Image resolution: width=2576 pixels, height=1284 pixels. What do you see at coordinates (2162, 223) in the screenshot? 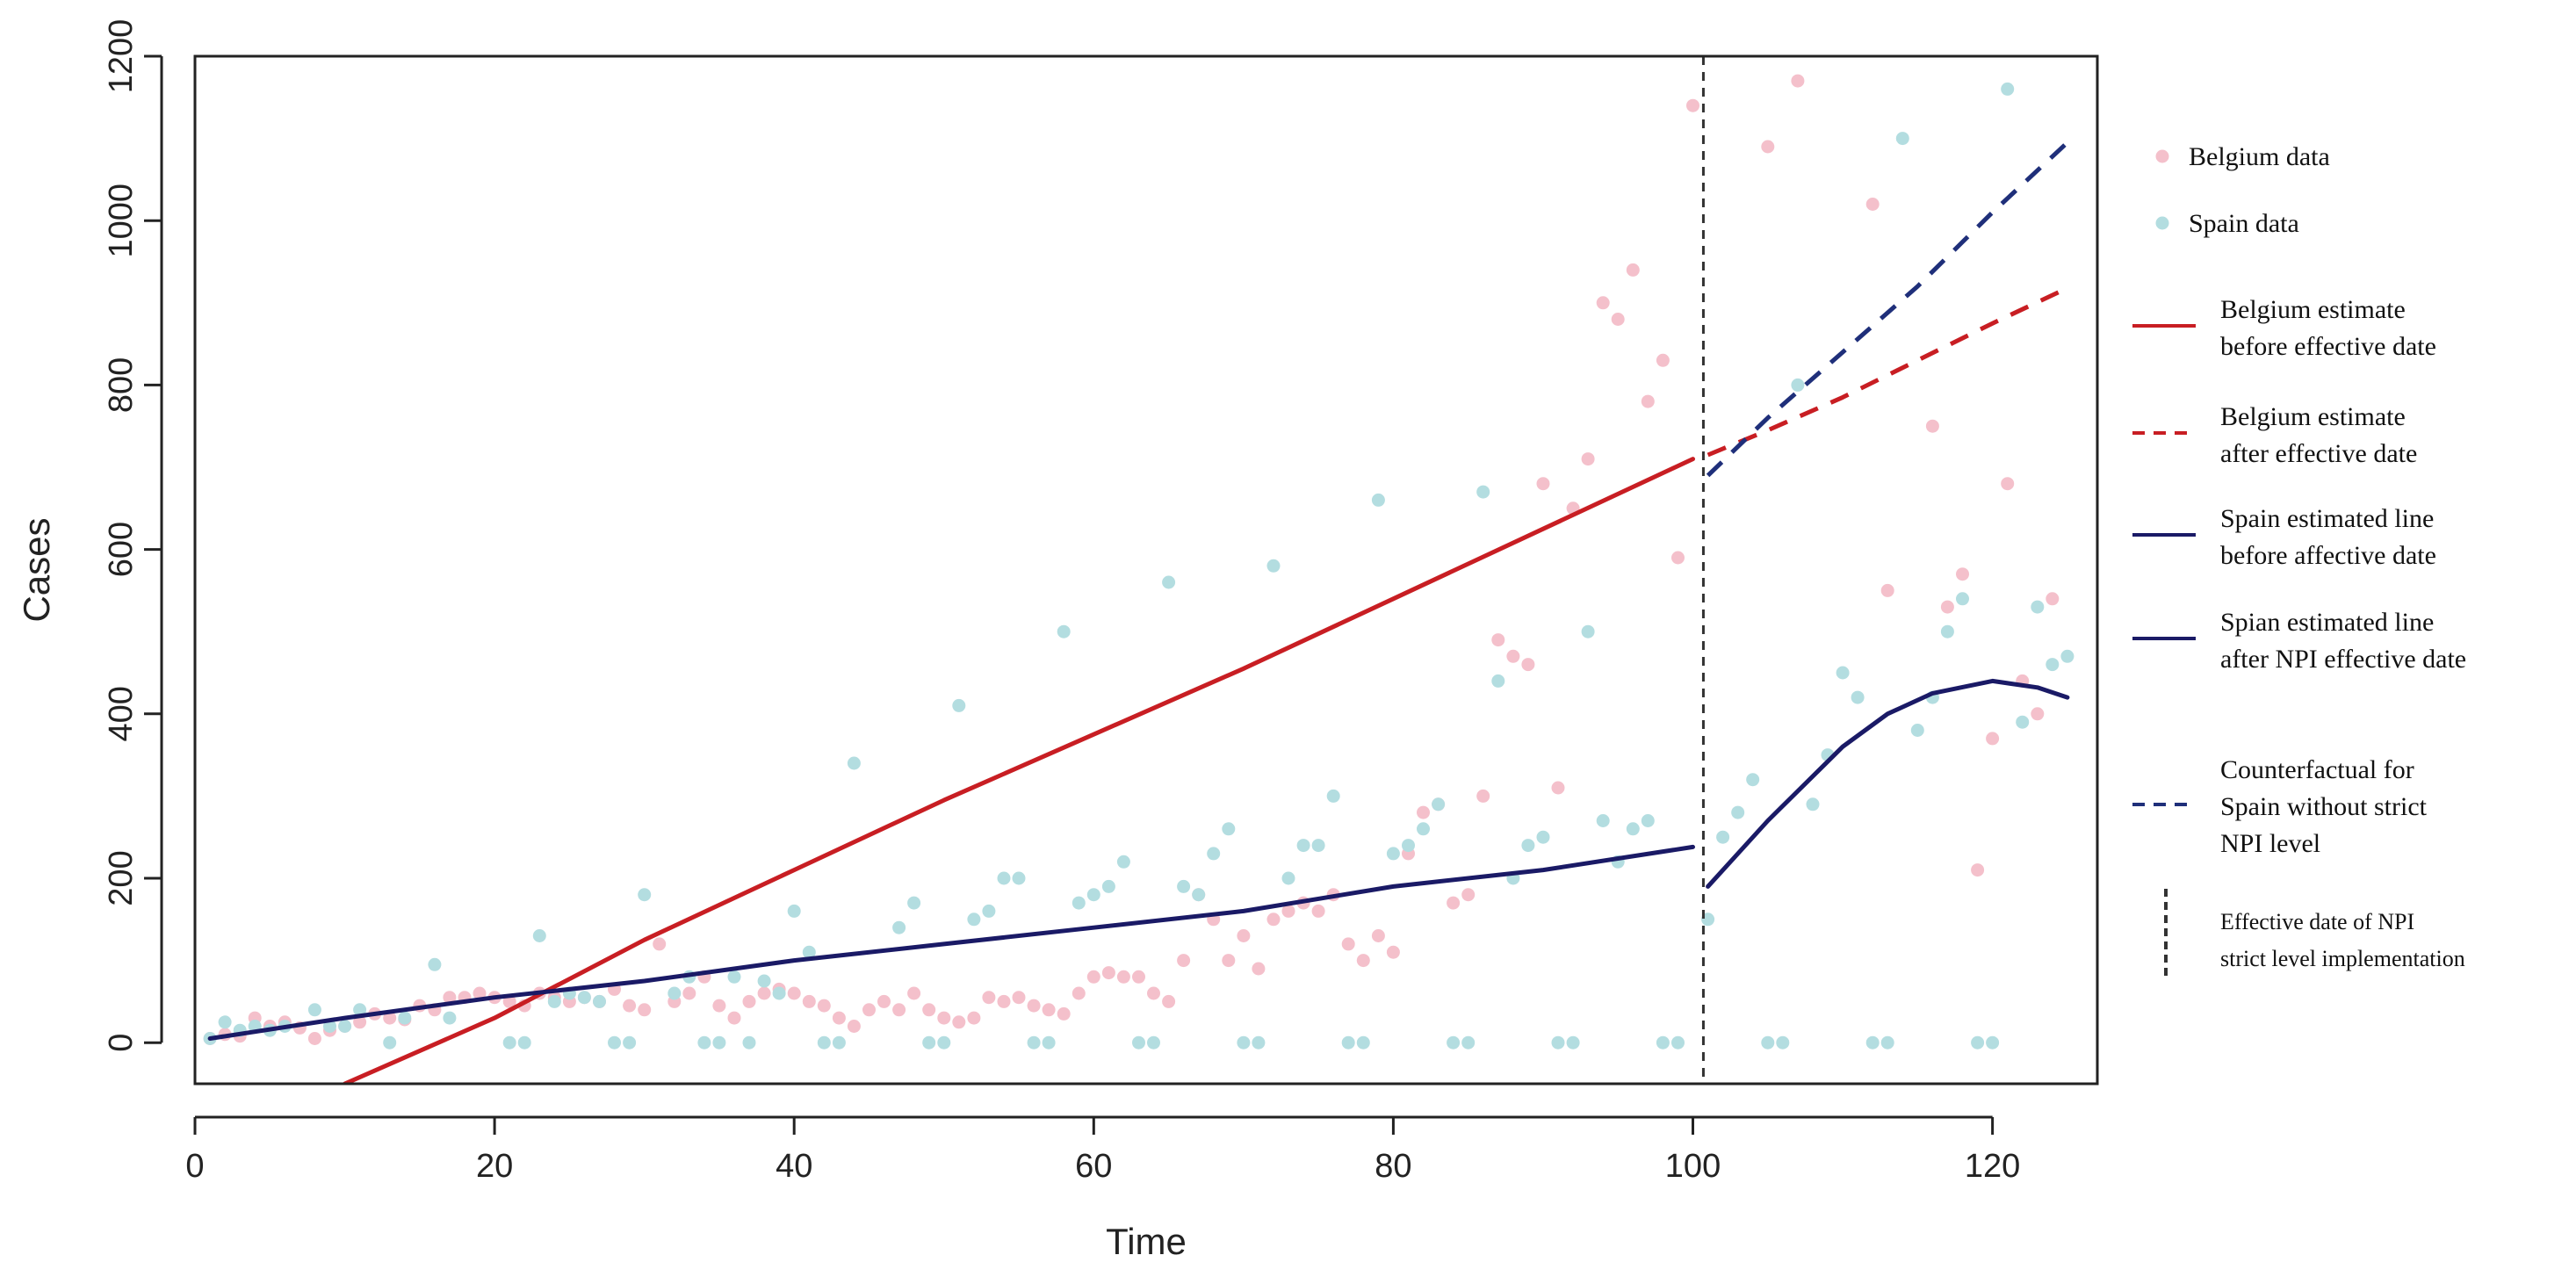
I see `legend-point-marker` at bounding box center [2162, 223].